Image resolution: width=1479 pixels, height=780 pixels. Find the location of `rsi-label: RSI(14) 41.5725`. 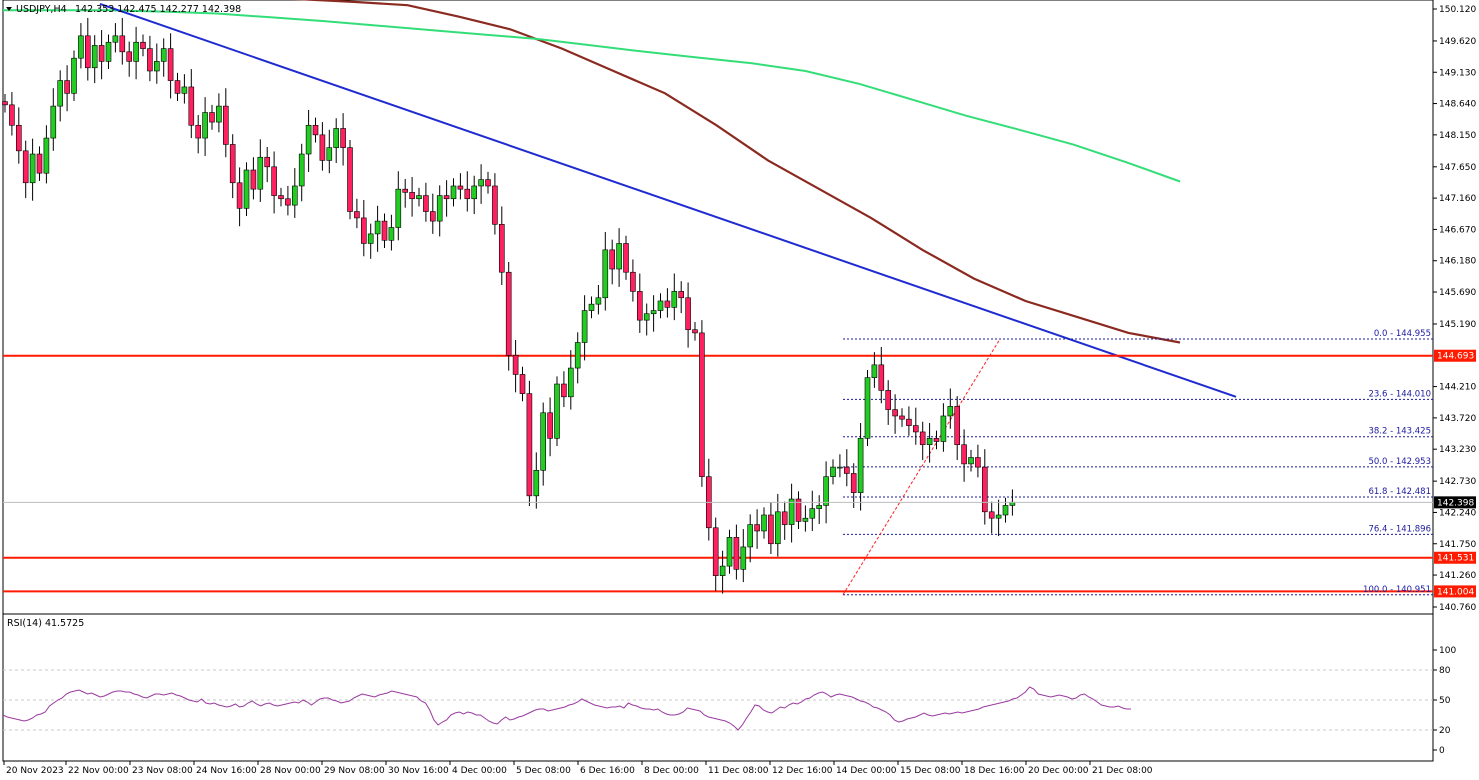

rsi-label: RSI(14) 41.5725 is located at coordinates (45, 623).